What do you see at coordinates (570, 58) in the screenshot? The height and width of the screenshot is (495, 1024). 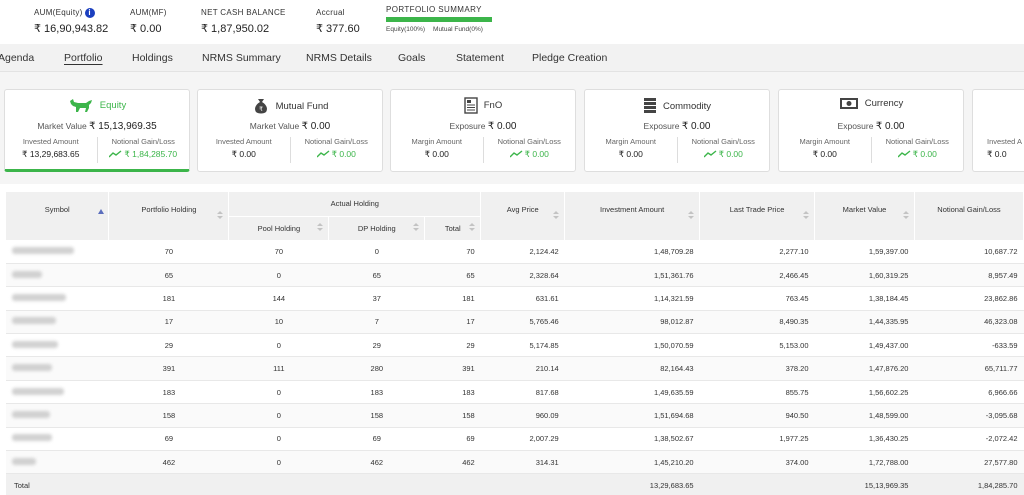 I see `tab-pledge-creation: Pledge Creation` at bounding box center [570, 58].